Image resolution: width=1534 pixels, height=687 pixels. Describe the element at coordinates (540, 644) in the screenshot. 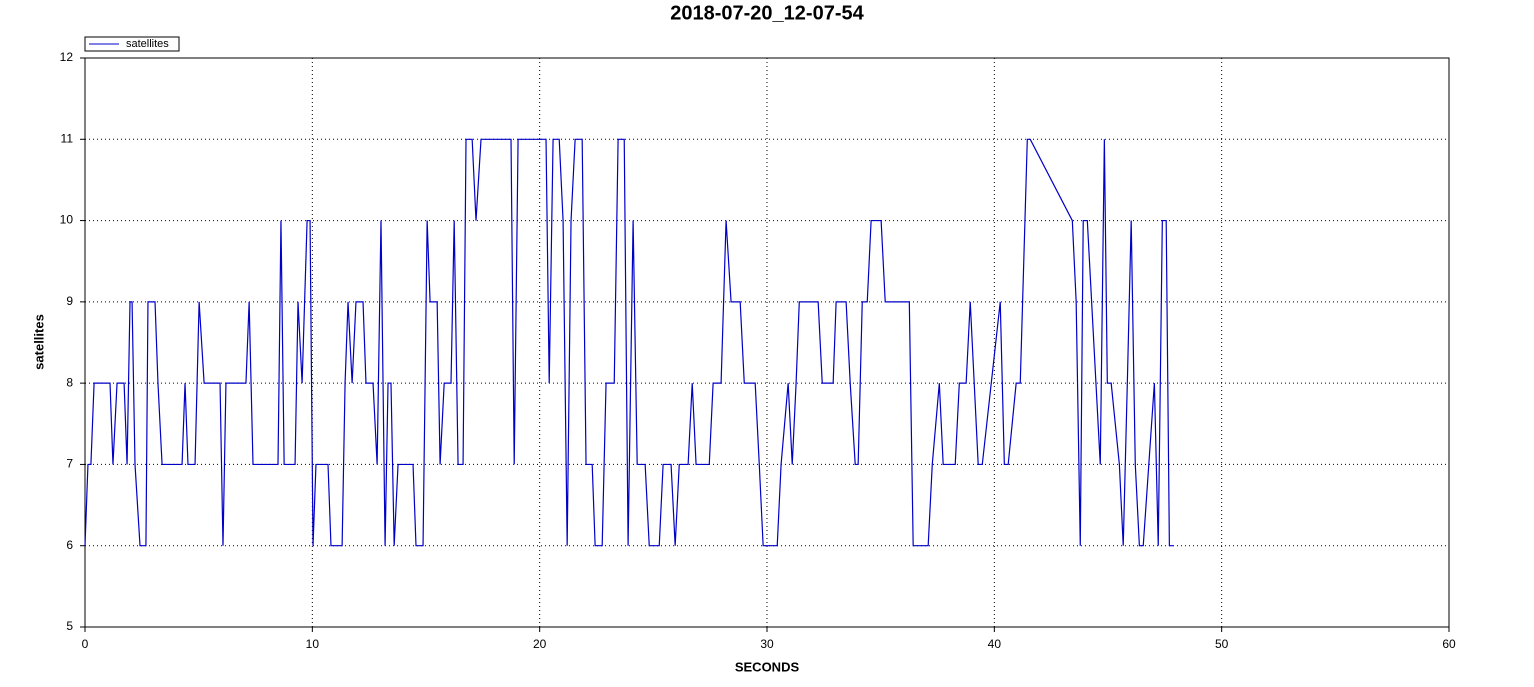

I see `x-tick-label: 20` at that location.